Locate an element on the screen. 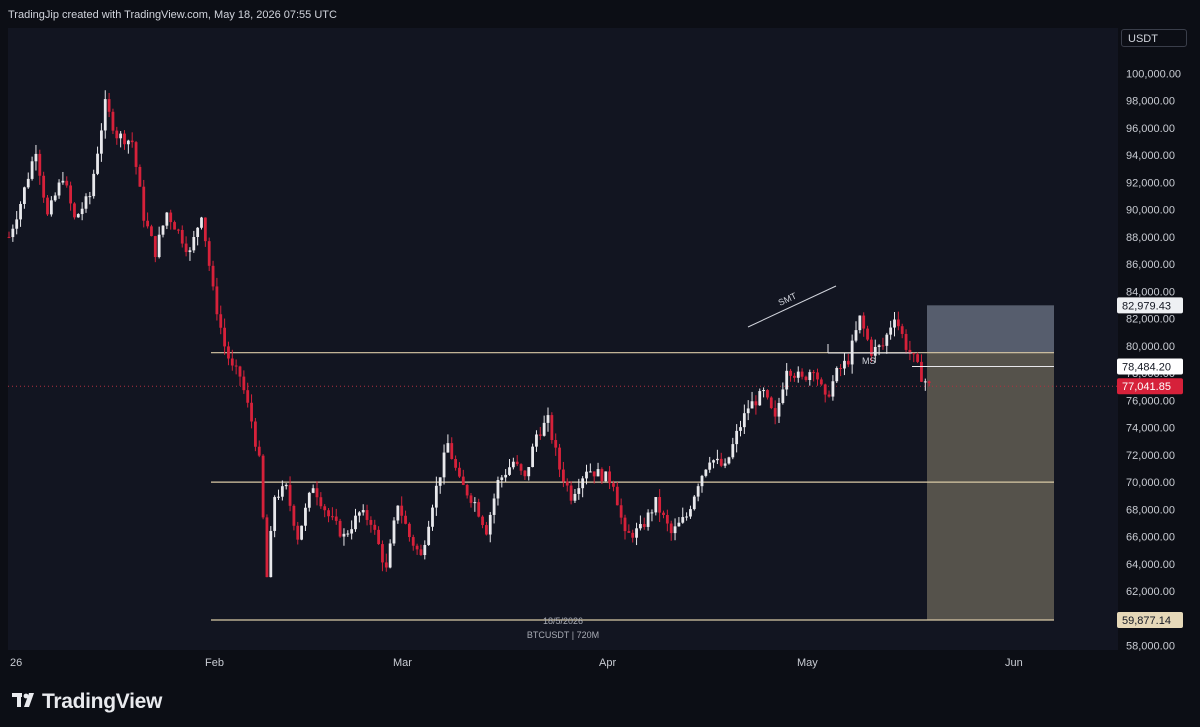 The height and width of the screenshot is (727, 1200). price-badge-label: 59,877.14 is located at coordinates (1146, 621).